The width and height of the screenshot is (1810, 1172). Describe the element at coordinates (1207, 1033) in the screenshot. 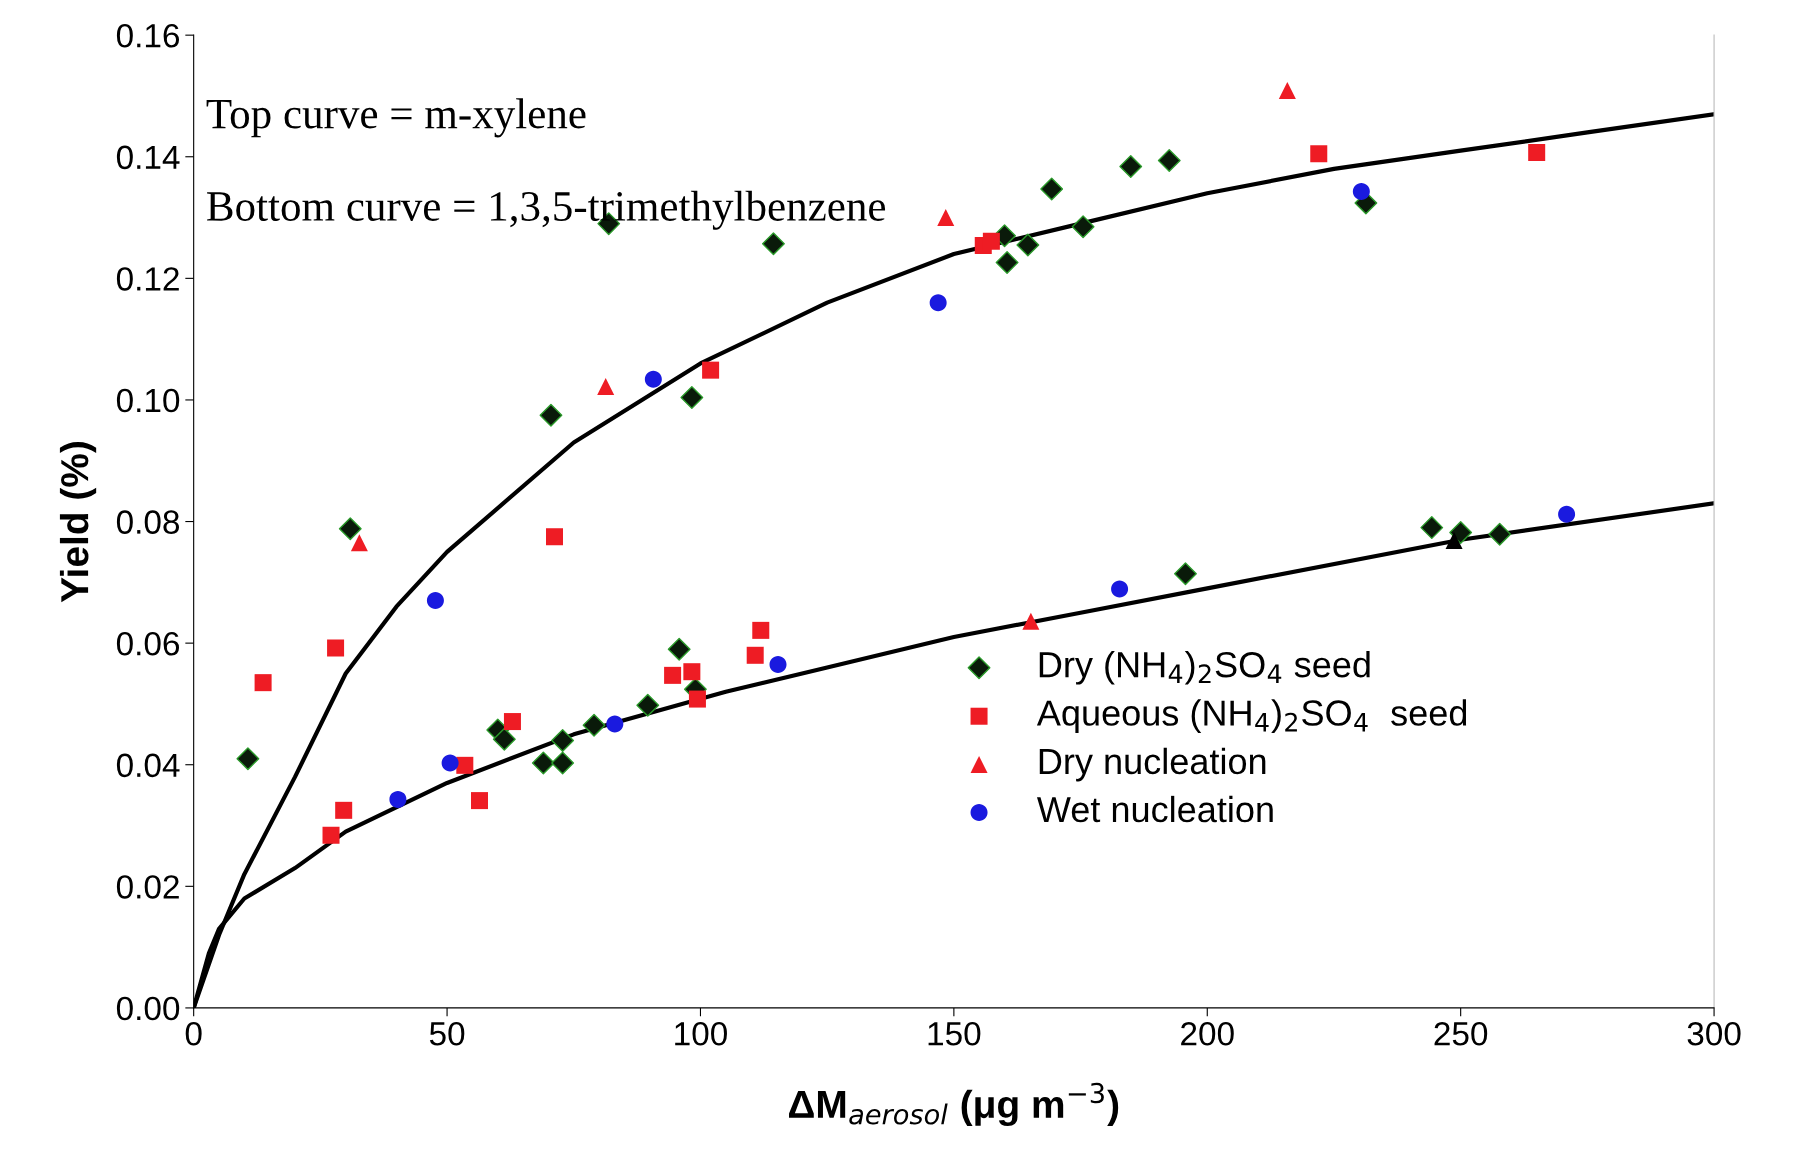

I see `x-tick-label: 200` at that location.